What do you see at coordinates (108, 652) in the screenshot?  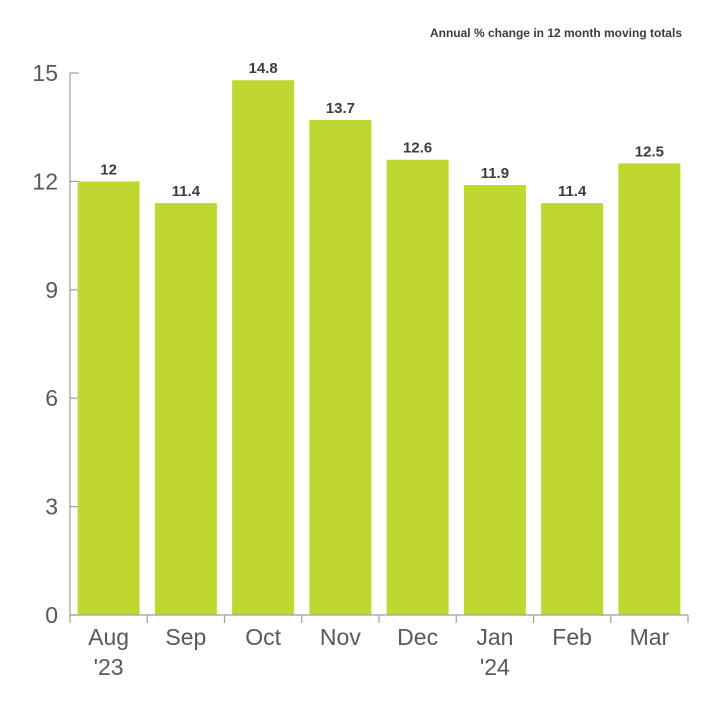 I see `x-tick-label: Aug '23` at bounding box center [108, 652].